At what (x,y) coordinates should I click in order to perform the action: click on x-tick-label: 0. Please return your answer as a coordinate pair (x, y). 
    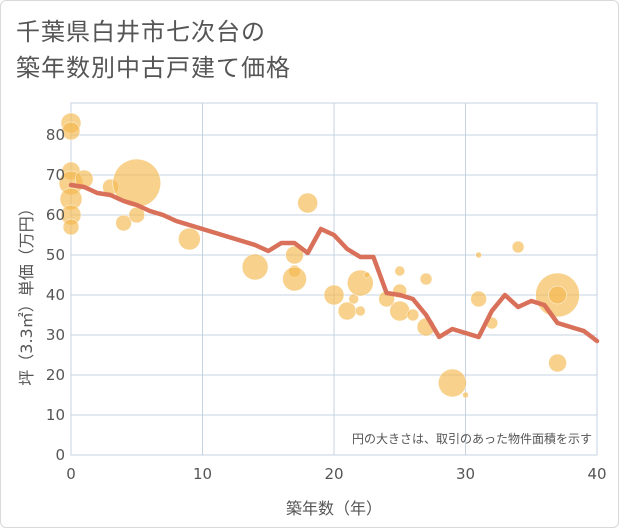
    Looking at the image, I should click on (71, 474).